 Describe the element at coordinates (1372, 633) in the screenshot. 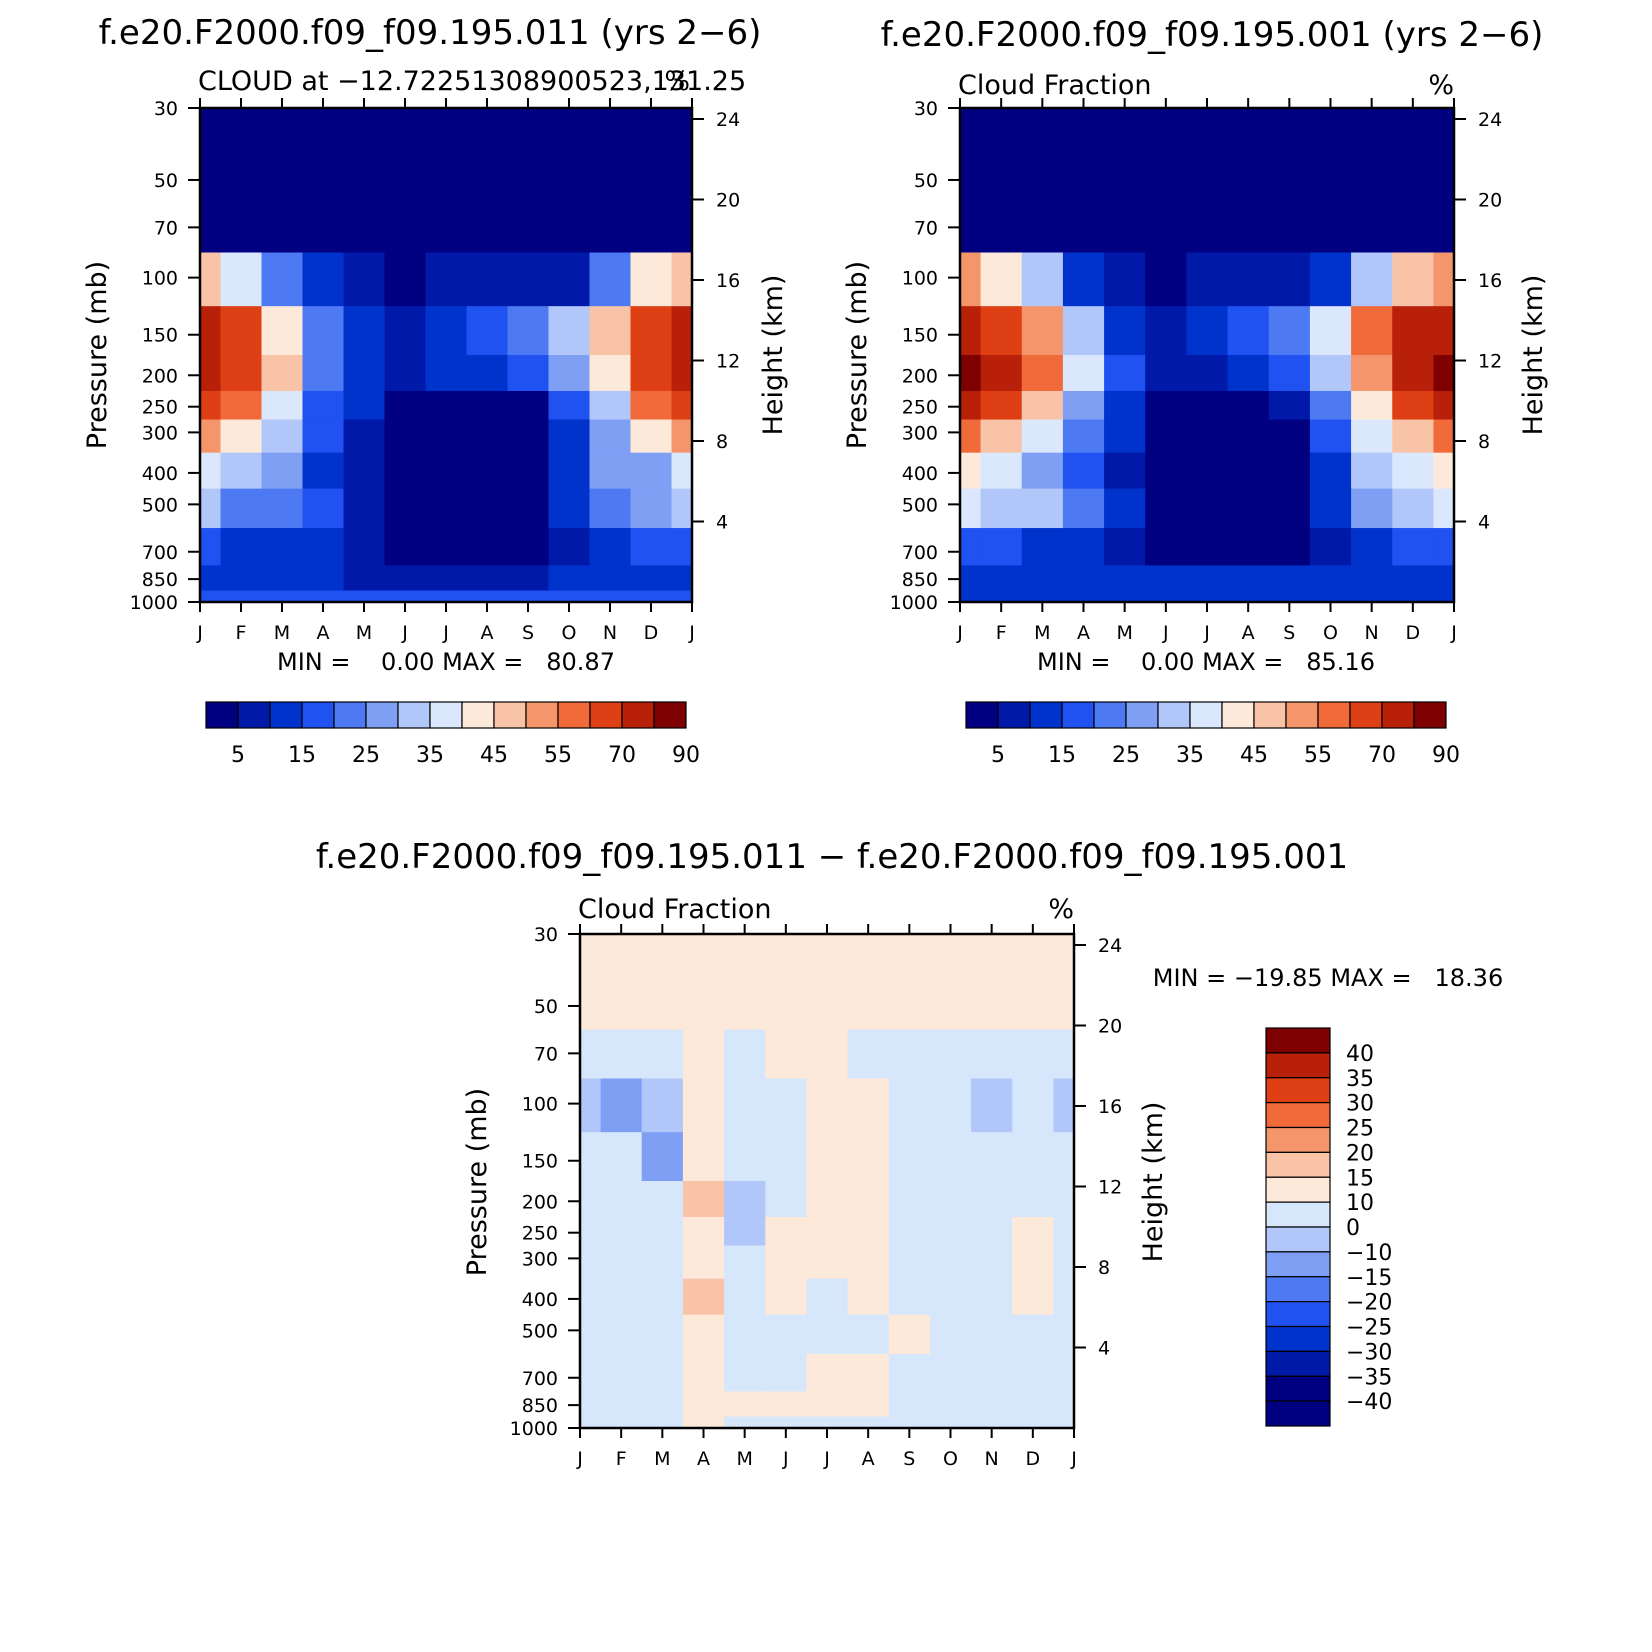

I see `x-tick-label: N` at that location.